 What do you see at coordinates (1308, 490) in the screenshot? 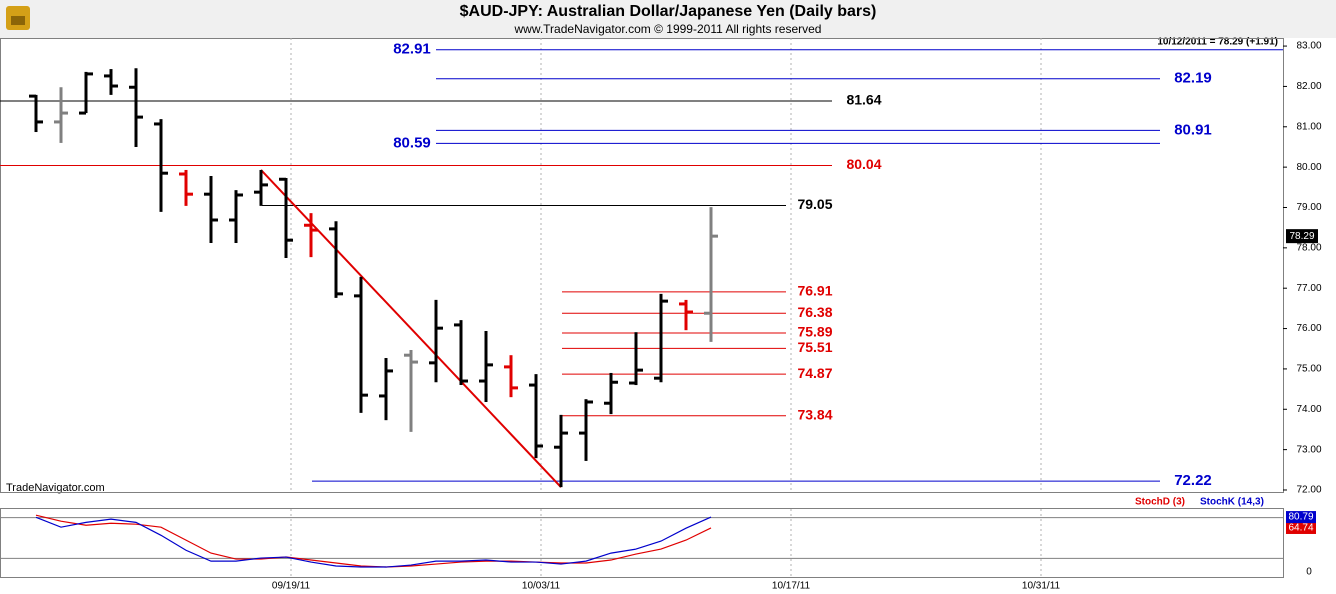
I see `y-tick-label: 72.00` at bounding box center [1308, 490].